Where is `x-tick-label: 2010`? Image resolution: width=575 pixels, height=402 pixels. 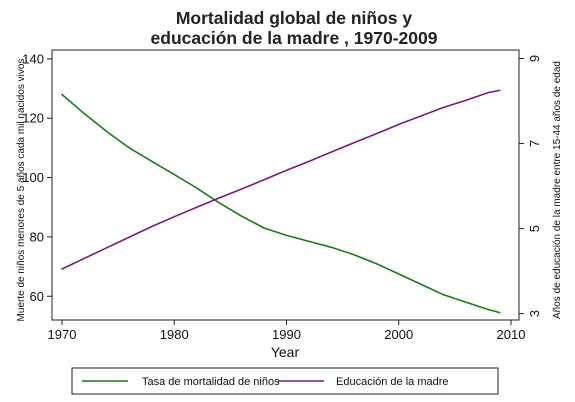 x-tick-label: 2010 is located at coordinates (511, 334).